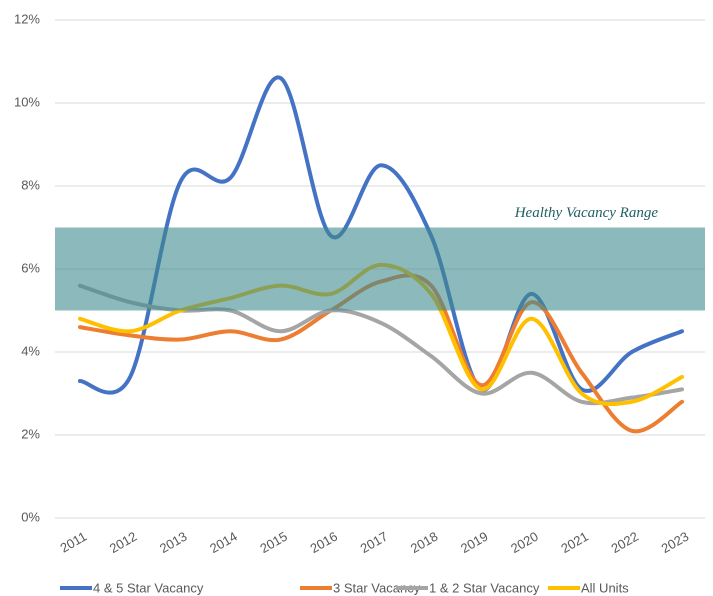  What do you see at coordinates (273, 542) in the screenshot?
I see `x-tick-label: 2015` at bounding box center [273, 542].